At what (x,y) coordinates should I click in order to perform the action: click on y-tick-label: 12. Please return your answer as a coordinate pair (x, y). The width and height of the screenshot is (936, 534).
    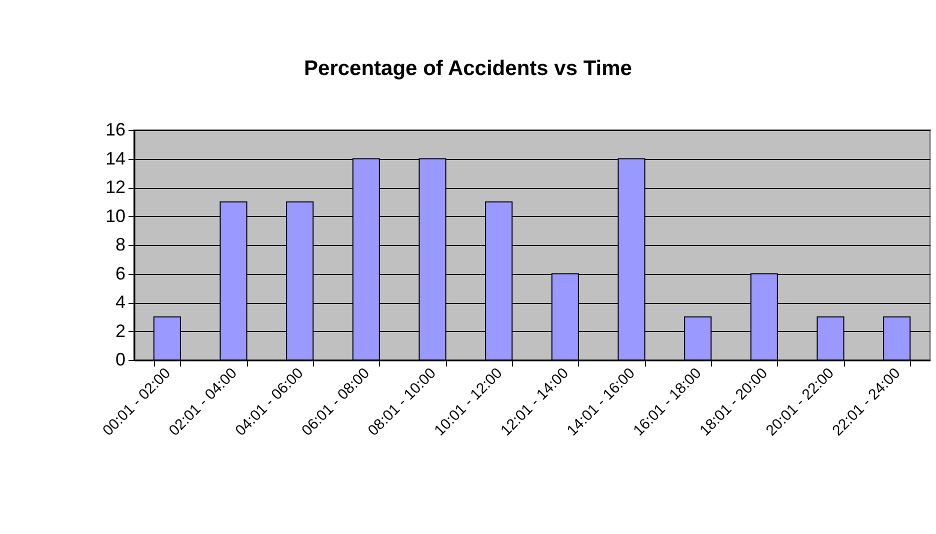
    Looking at the image, I should click on (115, 187).